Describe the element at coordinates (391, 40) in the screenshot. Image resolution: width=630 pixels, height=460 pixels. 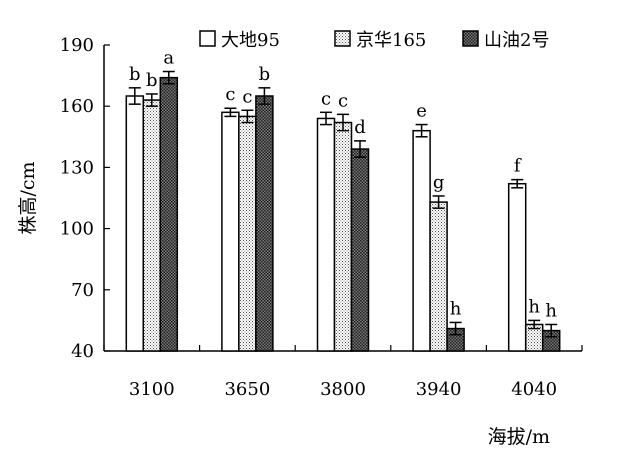
I see `legend-label: 京华165` at that location.